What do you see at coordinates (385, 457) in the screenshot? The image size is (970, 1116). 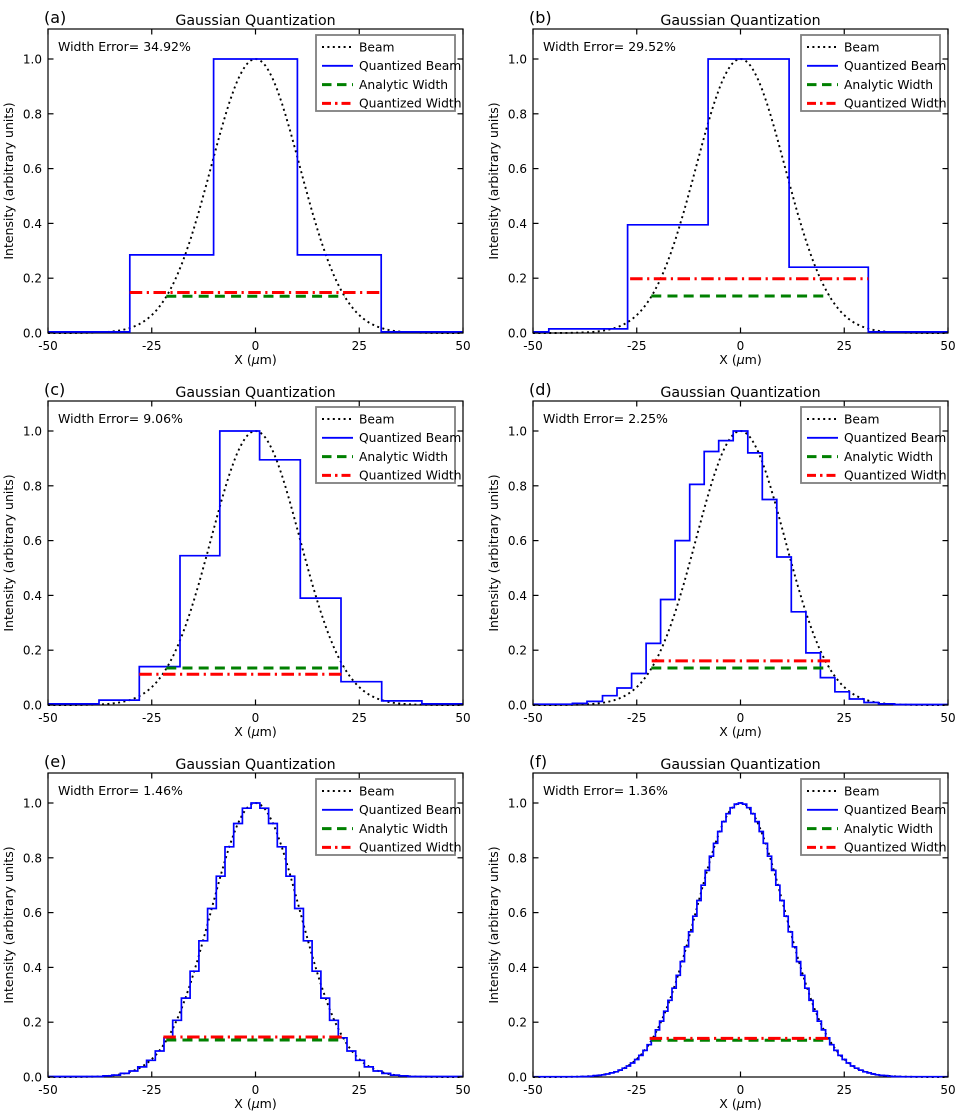 I see `legend-item-analytic-width: Analytic Width` at bounding box center [385, 457].